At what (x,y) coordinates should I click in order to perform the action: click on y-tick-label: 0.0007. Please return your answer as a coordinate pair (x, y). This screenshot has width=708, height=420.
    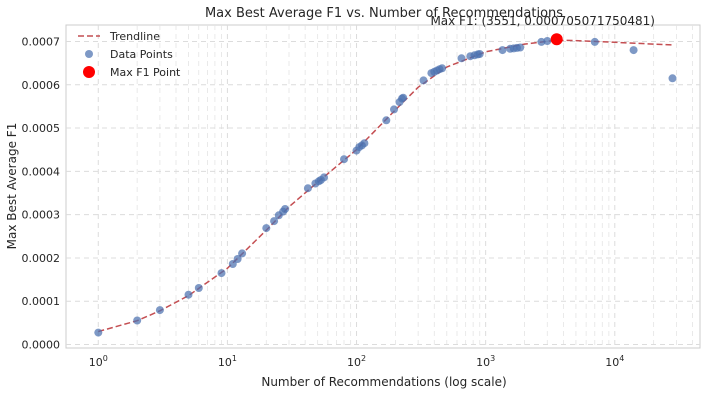
    Looking at the image, I should click on (41, 41).